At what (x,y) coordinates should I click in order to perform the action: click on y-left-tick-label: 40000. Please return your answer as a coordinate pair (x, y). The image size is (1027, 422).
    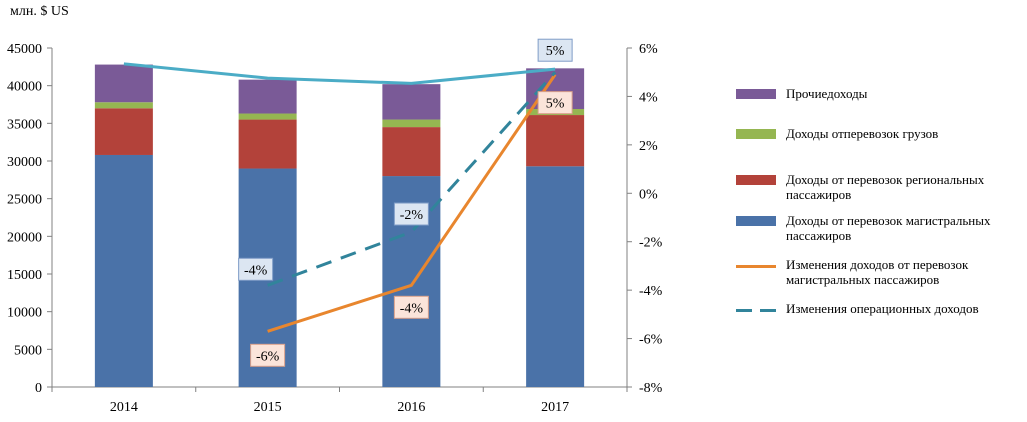
    Looking at the image, I should click on (24, 87).